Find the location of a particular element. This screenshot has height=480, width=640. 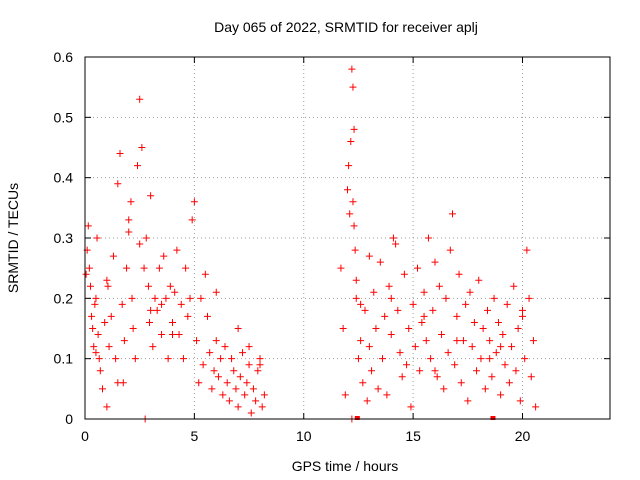

x-tick-label: 10 is located at coordinates (304, 436).